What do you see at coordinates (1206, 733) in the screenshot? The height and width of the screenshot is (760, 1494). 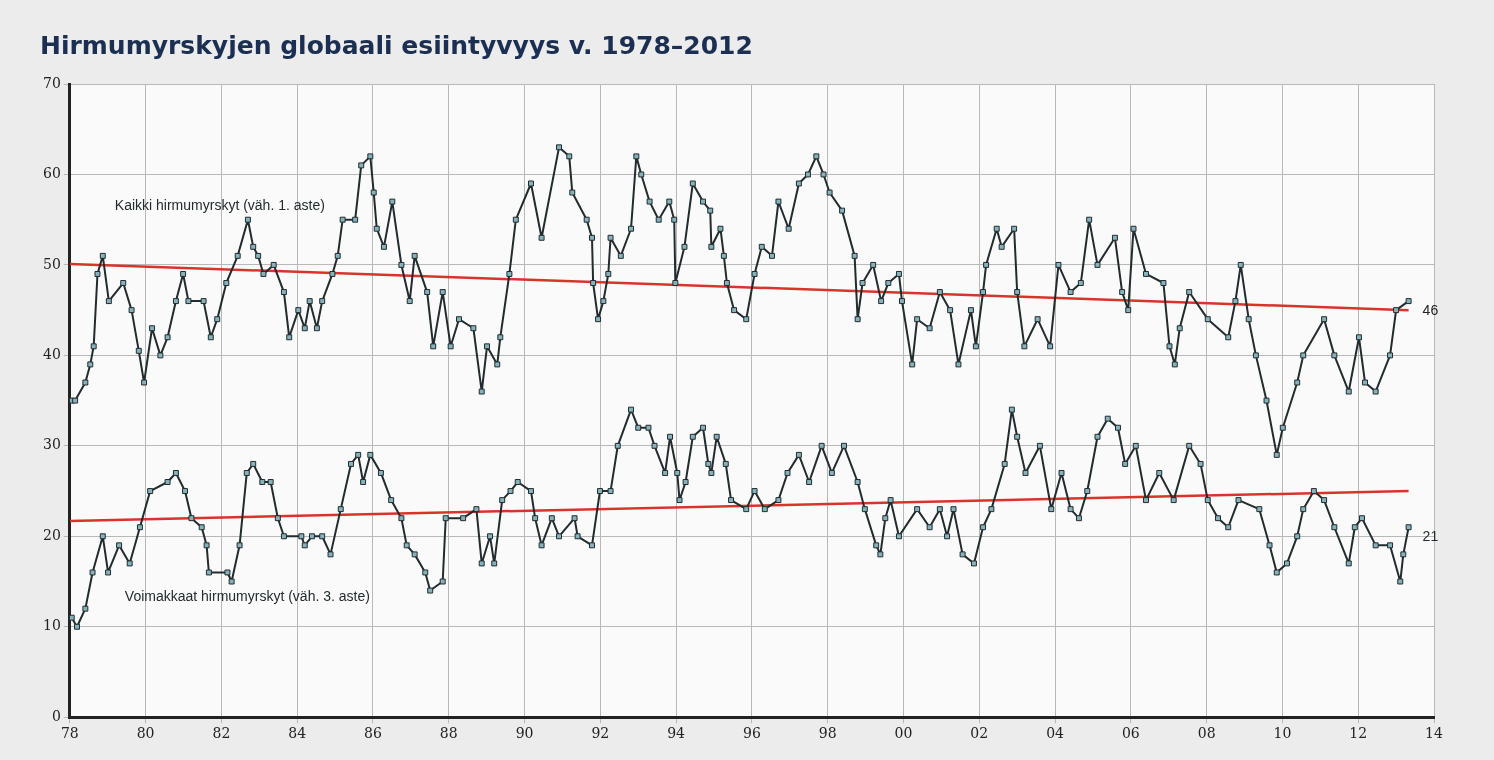 I see `x-tick-label: 08` at bounding box center [1206, 733].